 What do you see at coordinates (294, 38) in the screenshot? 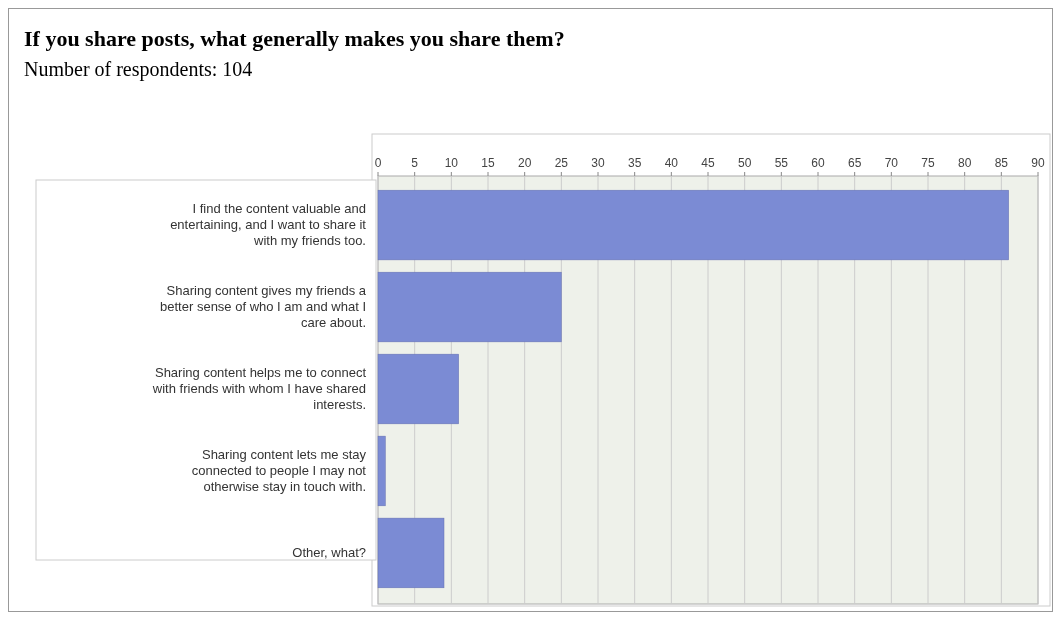
I see `chart-title: If you share posts, what generally makes you share them?` at bounding box center [294, 38].